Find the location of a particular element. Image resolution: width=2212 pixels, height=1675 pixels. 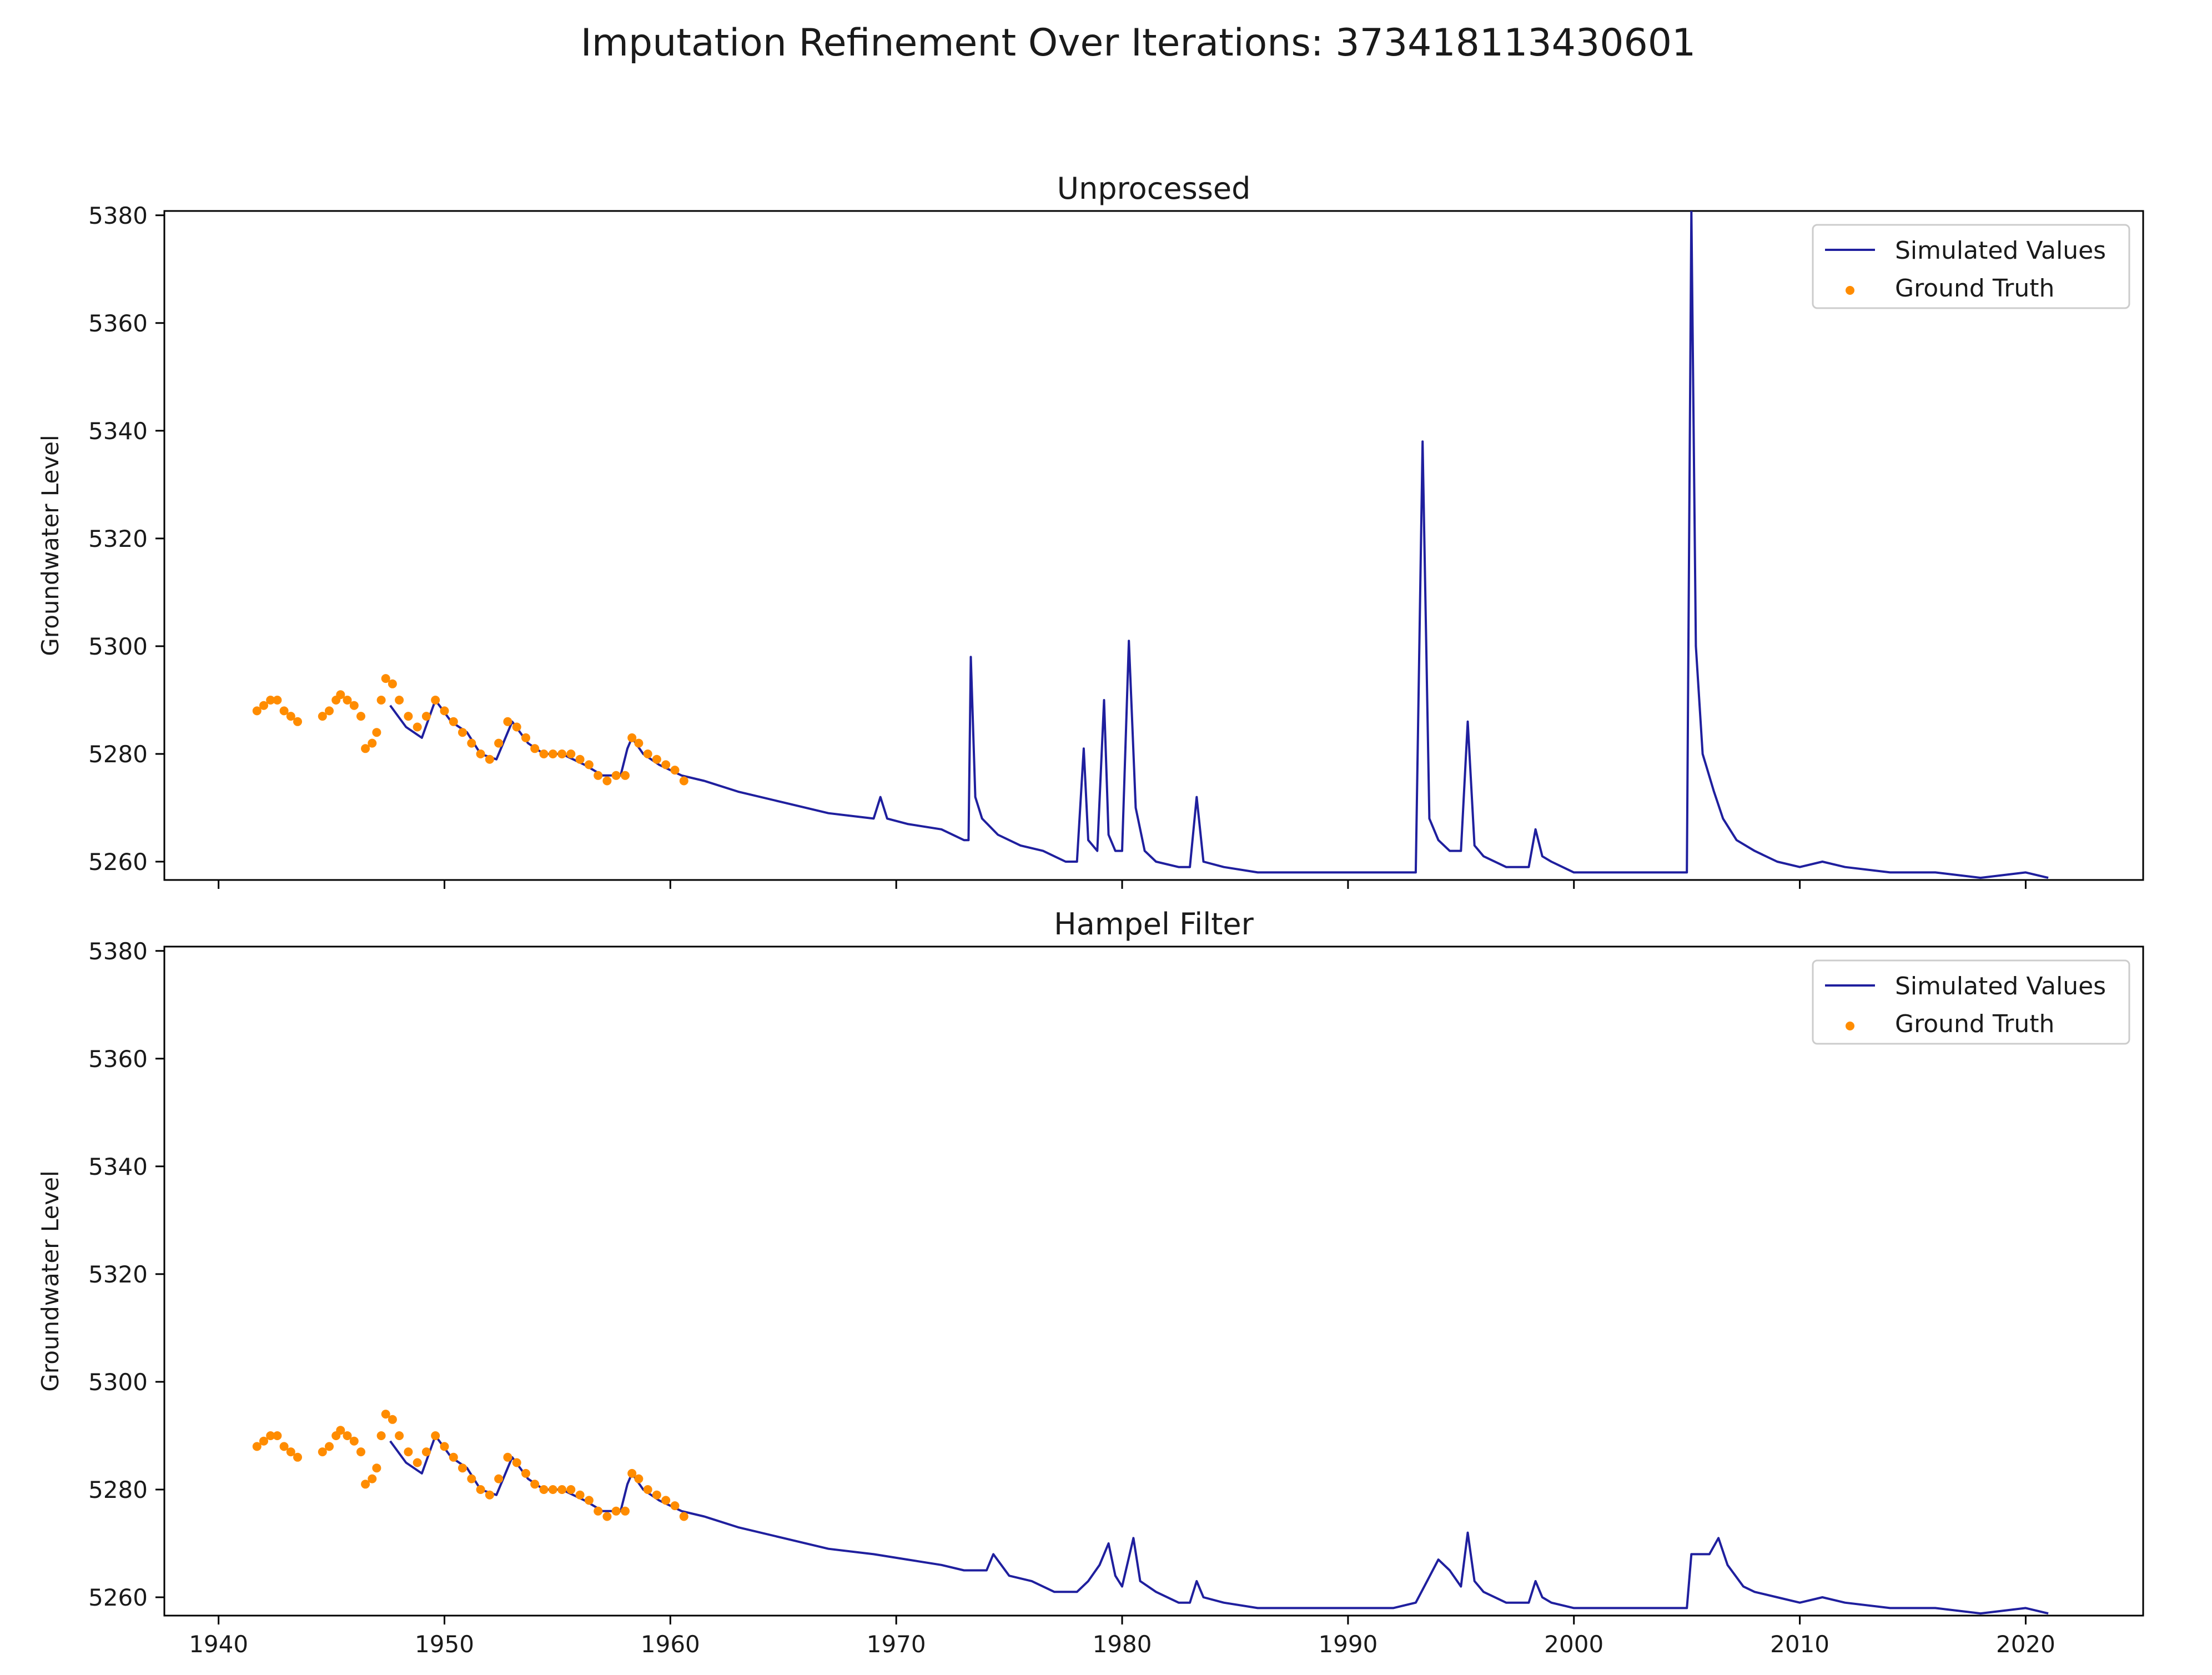

chart1-legend-box is located at coordinates (1971, 266).